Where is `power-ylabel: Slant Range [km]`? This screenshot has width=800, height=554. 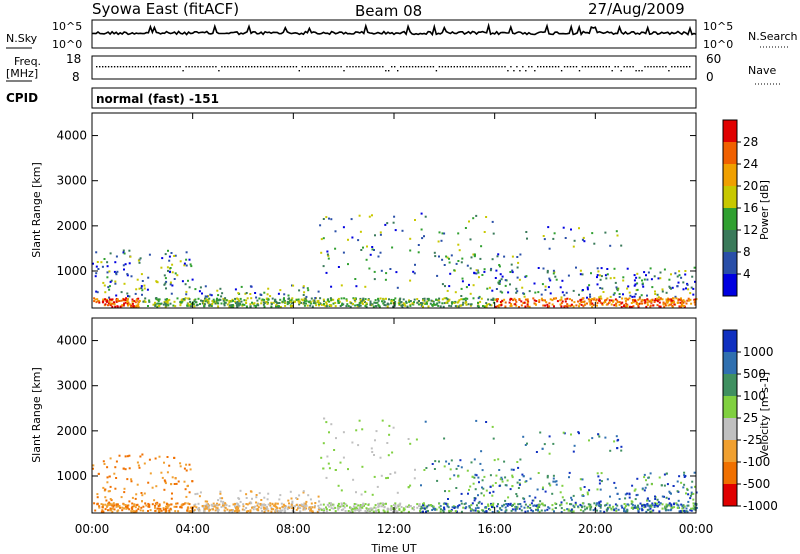 power-ylabel: Slant Range [km] is located at coordinates (36, 210).